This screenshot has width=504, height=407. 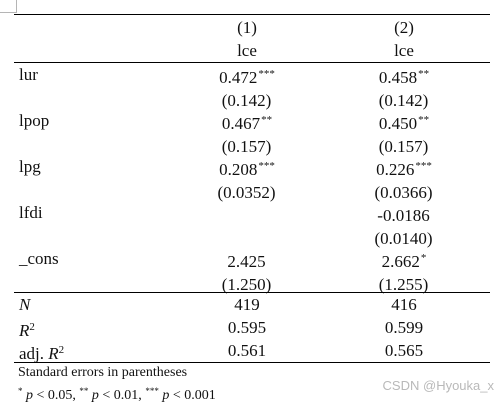 What do you see at coordinates (403, 238) in the screenshot?
I see `se-cell: (0.0140)` at bounding box center [403, 238].